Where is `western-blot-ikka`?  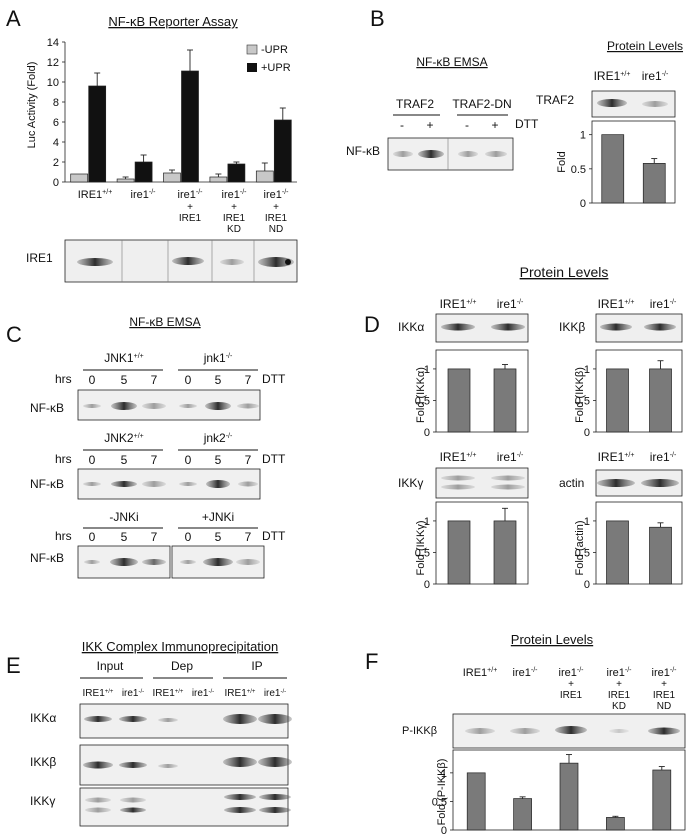
western-blot-ikka is located at coordinates (482, 328).